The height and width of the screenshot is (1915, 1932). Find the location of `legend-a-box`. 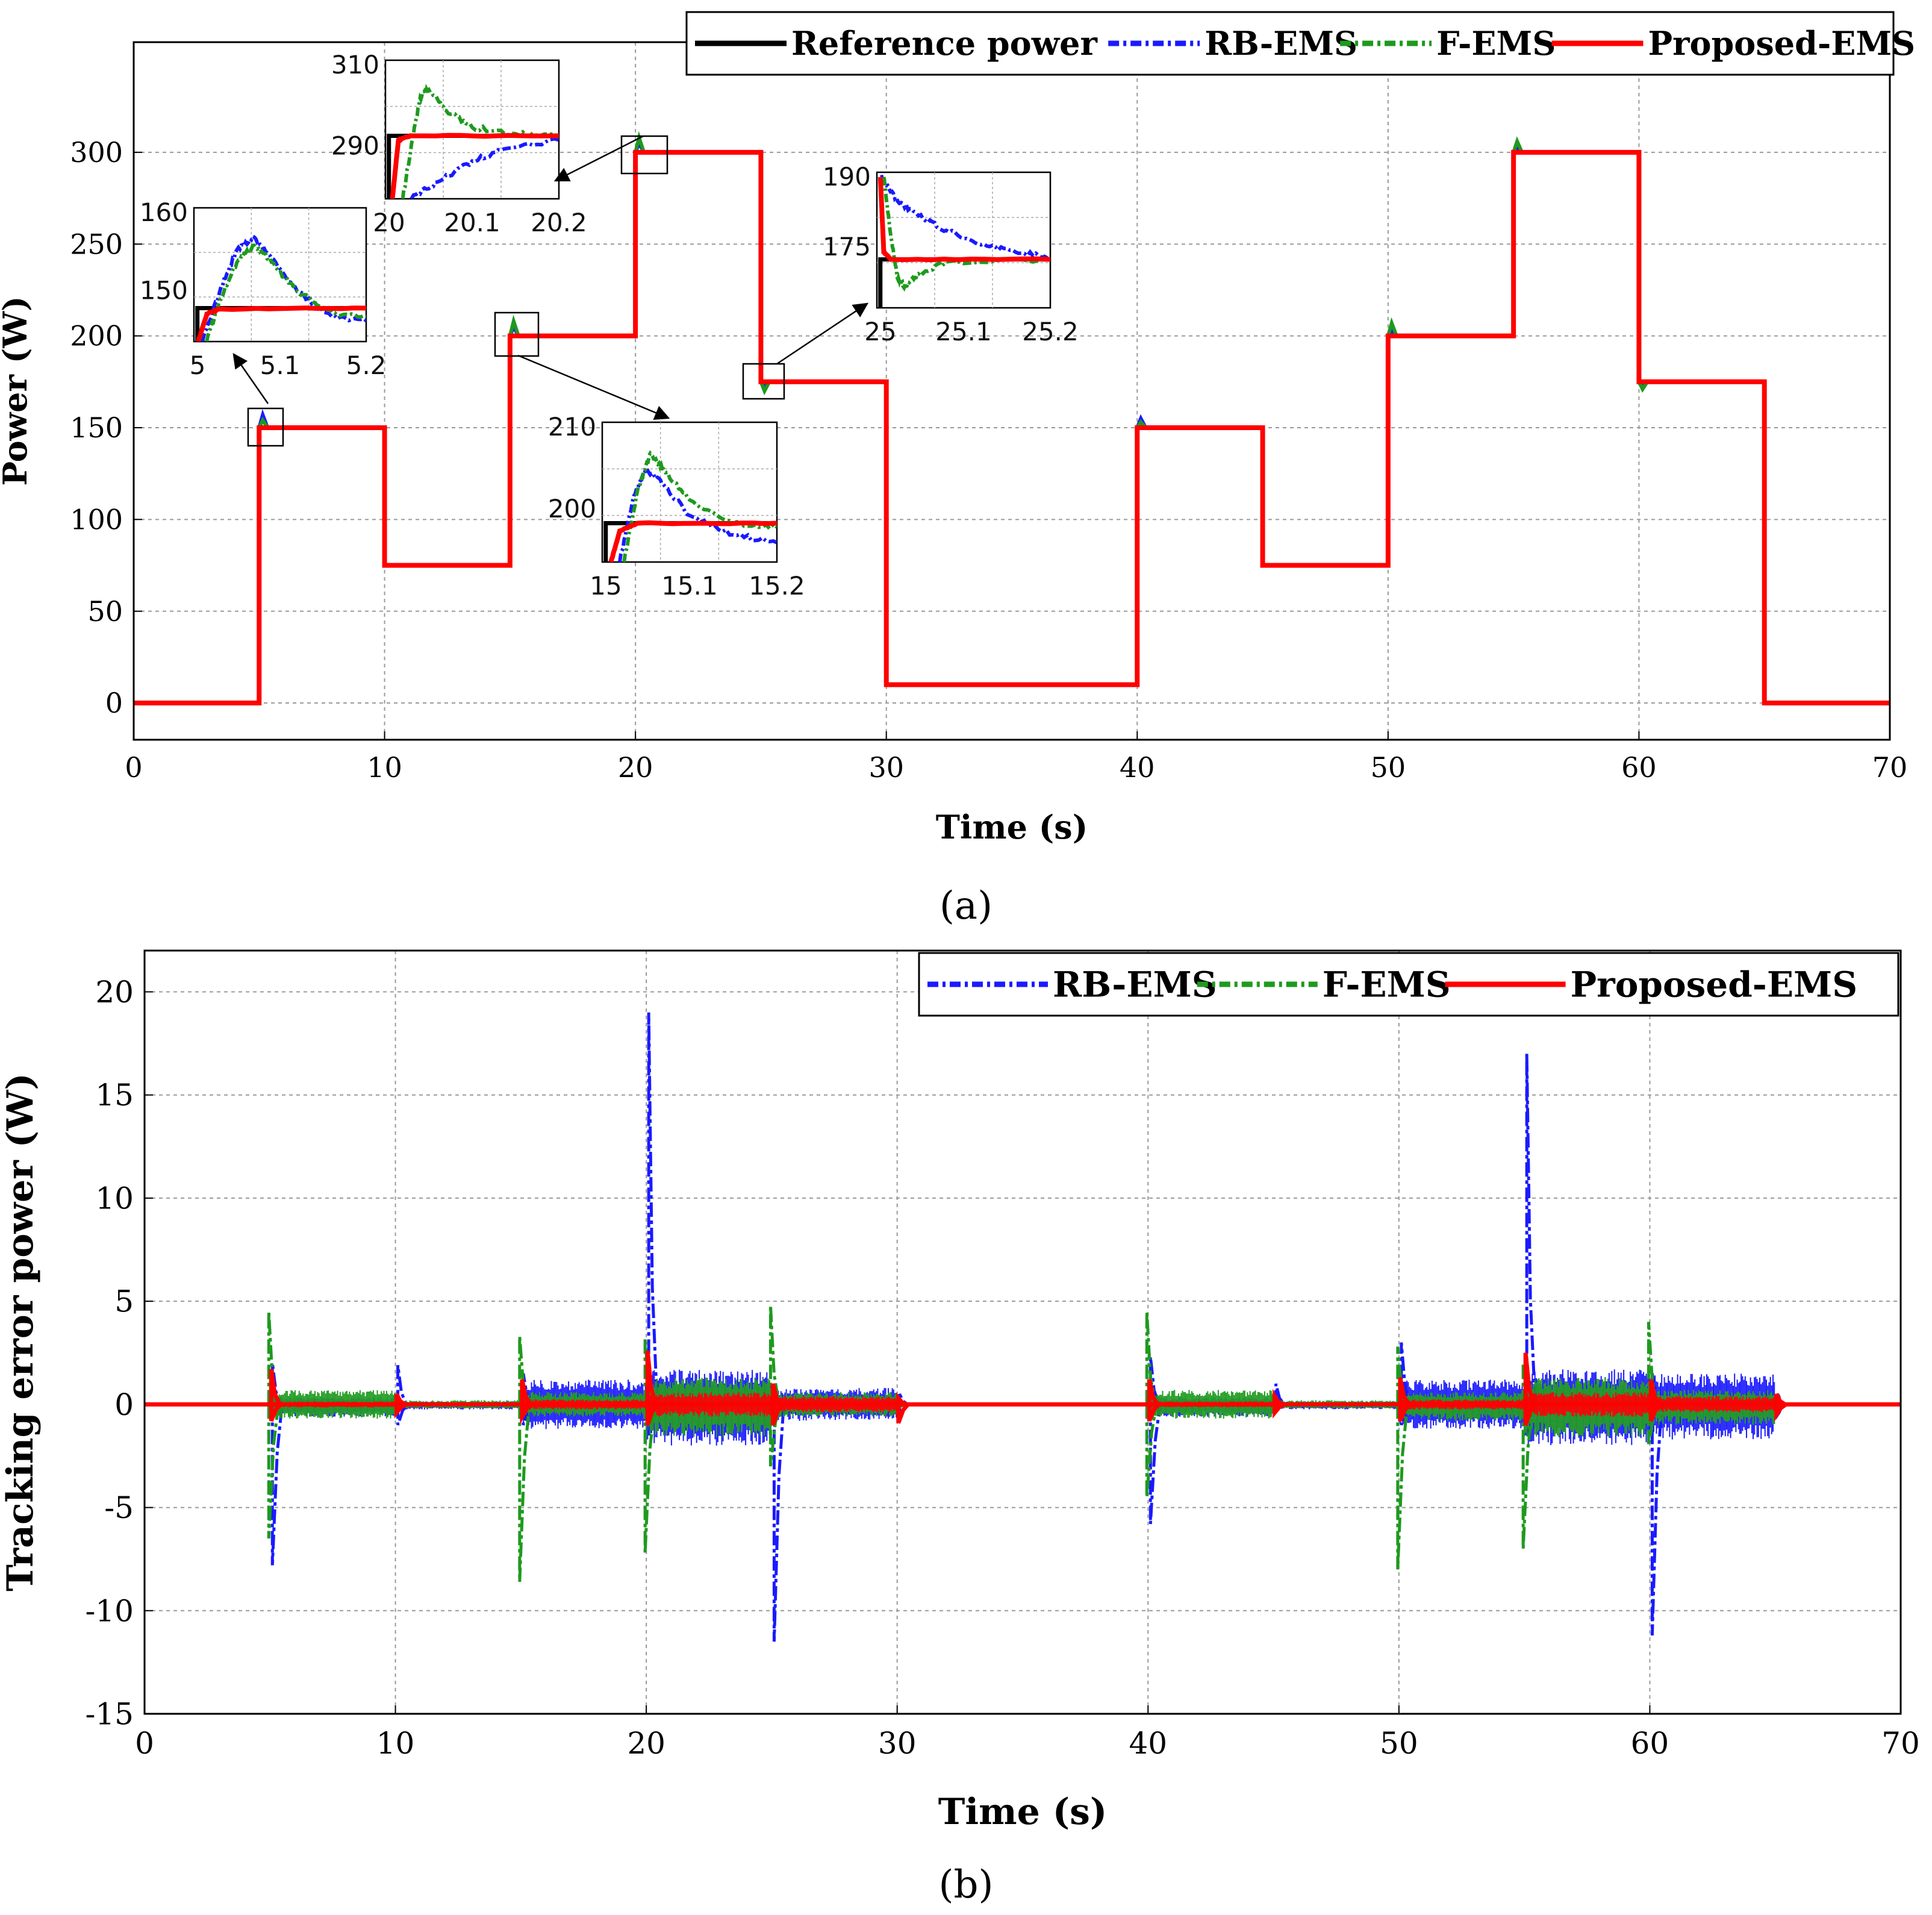

legend-a-box is located at coordinates (1290, 43).